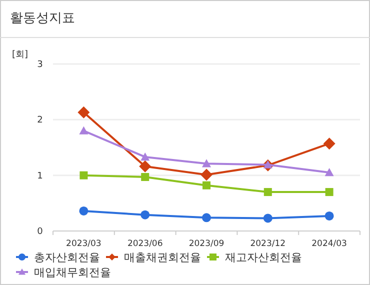 The image size is (370, 285). I want to click on y-tick-label: 0, so click(40, 232).